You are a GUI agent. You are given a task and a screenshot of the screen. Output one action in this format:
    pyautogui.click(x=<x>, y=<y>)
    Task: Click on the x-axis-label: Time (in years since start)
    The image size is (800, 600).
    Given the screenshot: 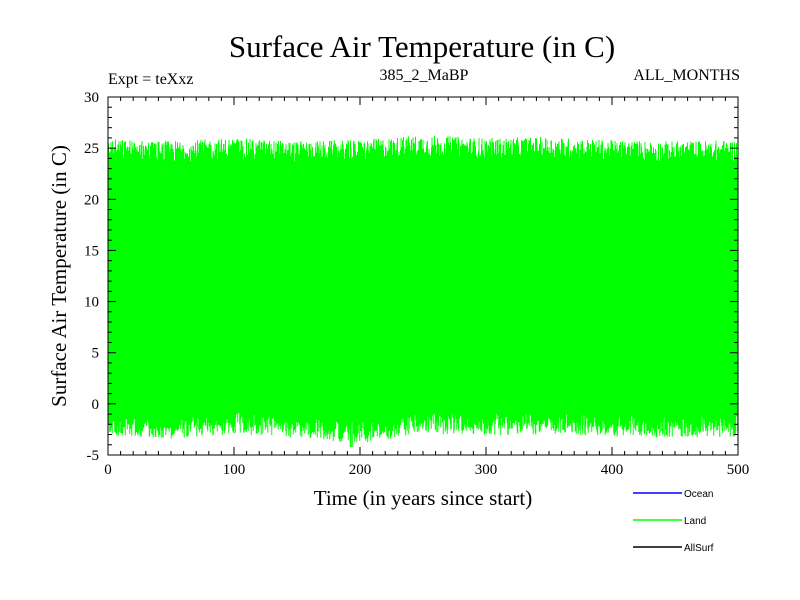 What is the action you would take?
    pyautogui.click(x=423, y=498)
    